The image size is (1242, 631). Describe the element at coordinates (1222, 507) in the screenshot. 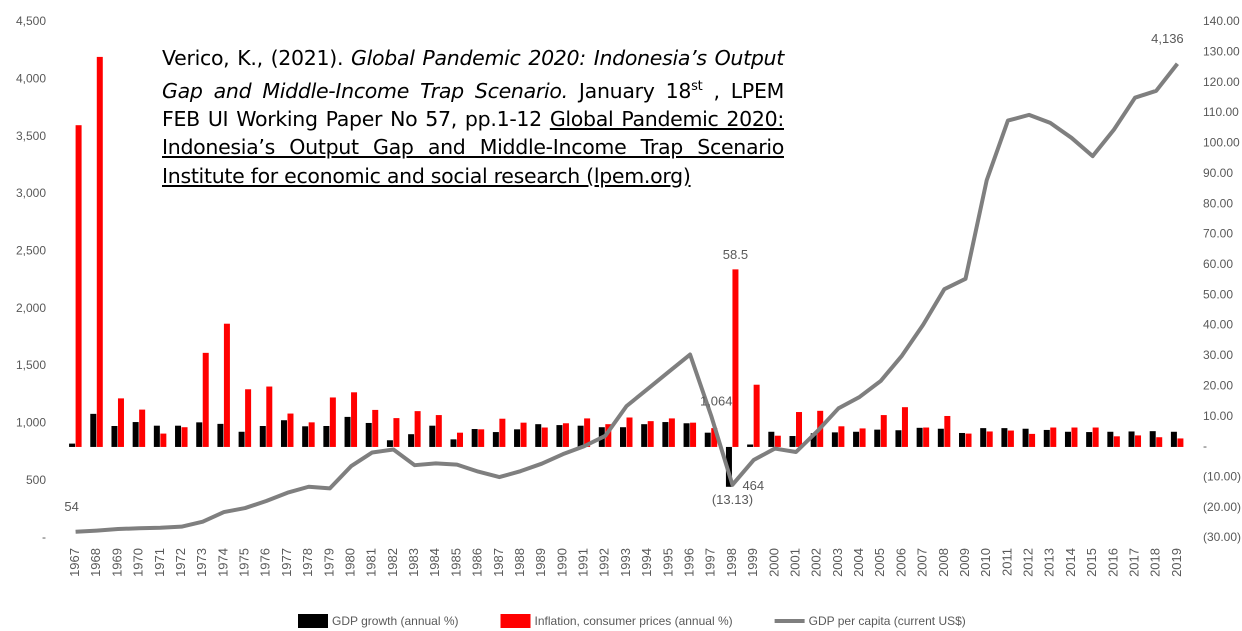

I see `y2-tick-label: (20.00)` at that location.